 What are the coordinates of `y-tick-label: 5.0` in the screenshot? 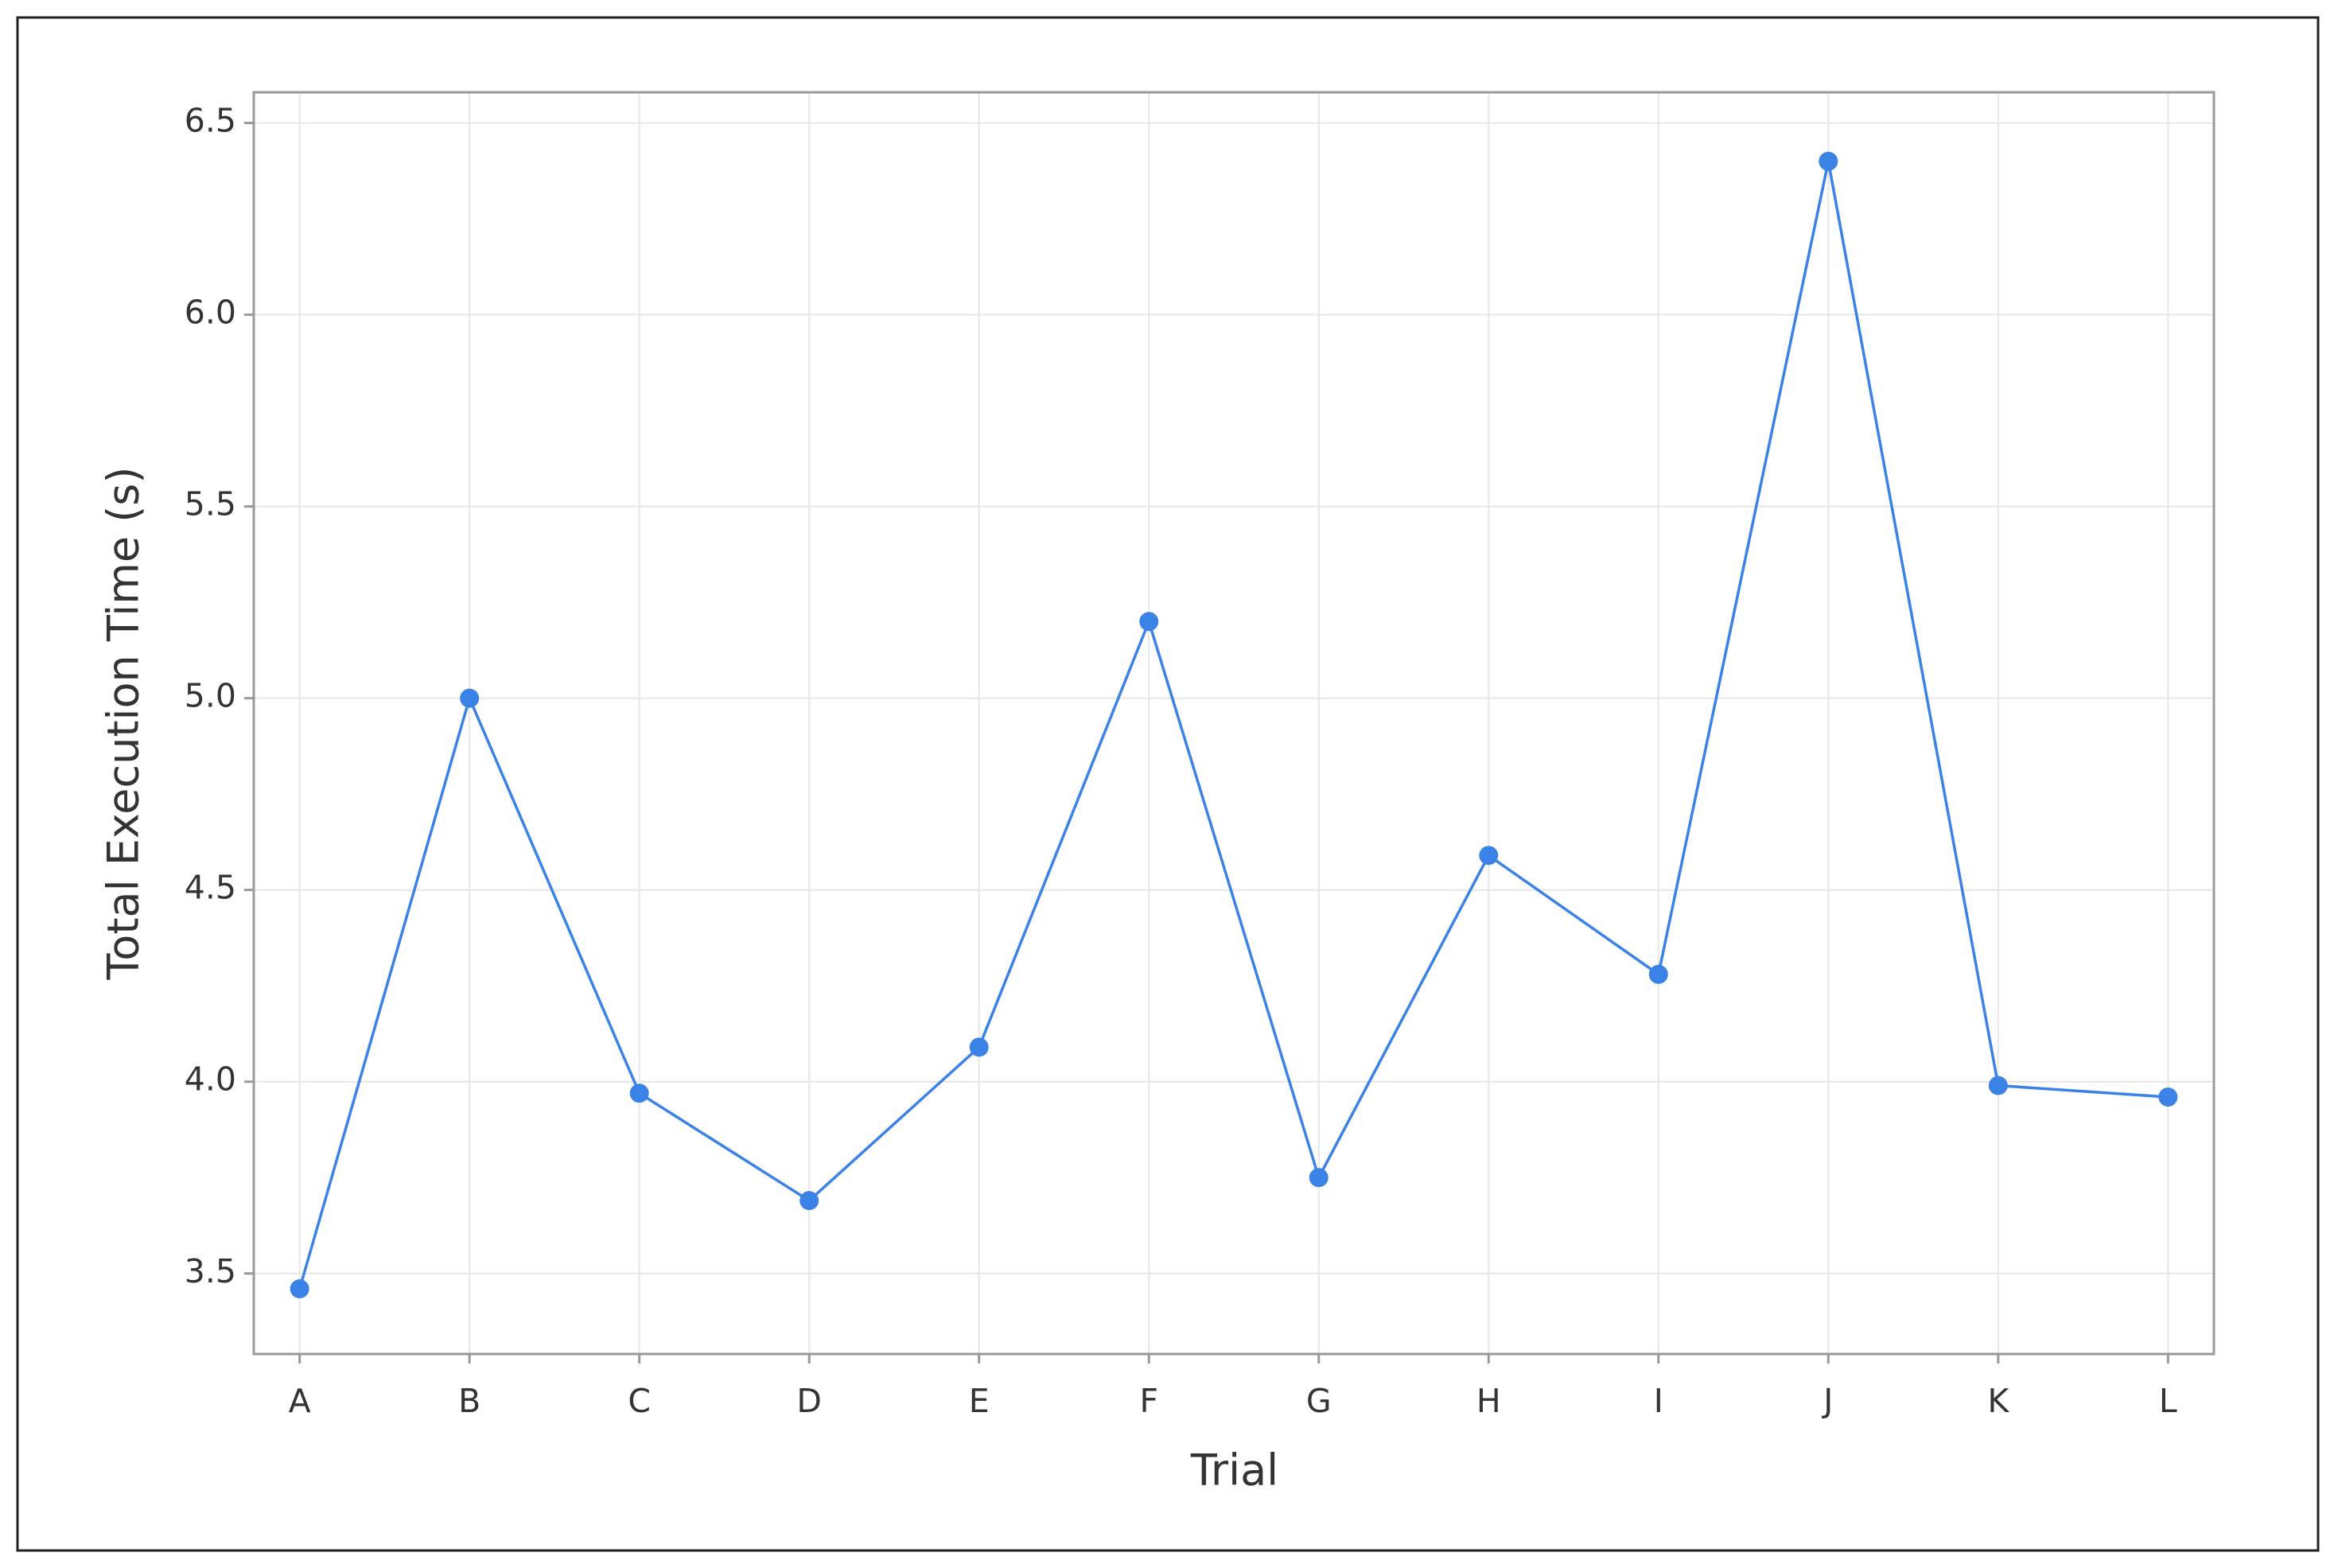 It's located at (210, 696).